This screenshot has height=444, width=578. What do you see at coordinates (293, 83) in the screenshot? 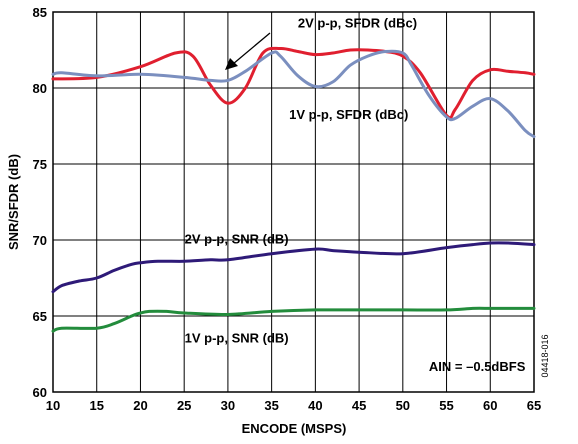
I see `series-line-2v-p-p-sfdr-dbc` at bounding box center [293, 83].